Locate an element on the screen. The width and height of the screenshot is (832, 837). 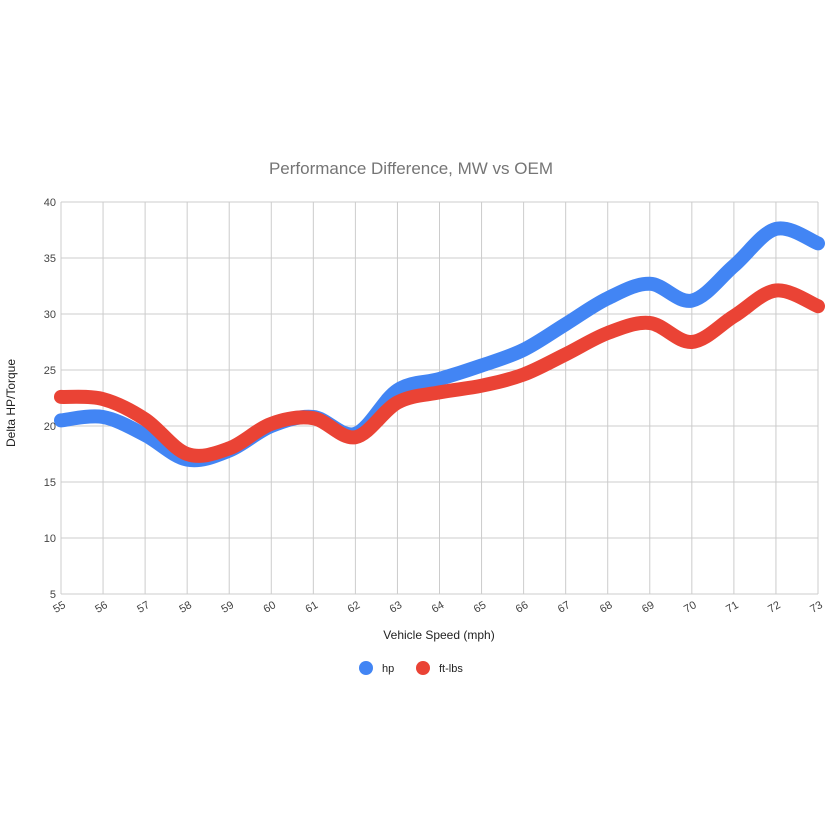
y-tick-label: 10 is located at coordinates (50, 539).